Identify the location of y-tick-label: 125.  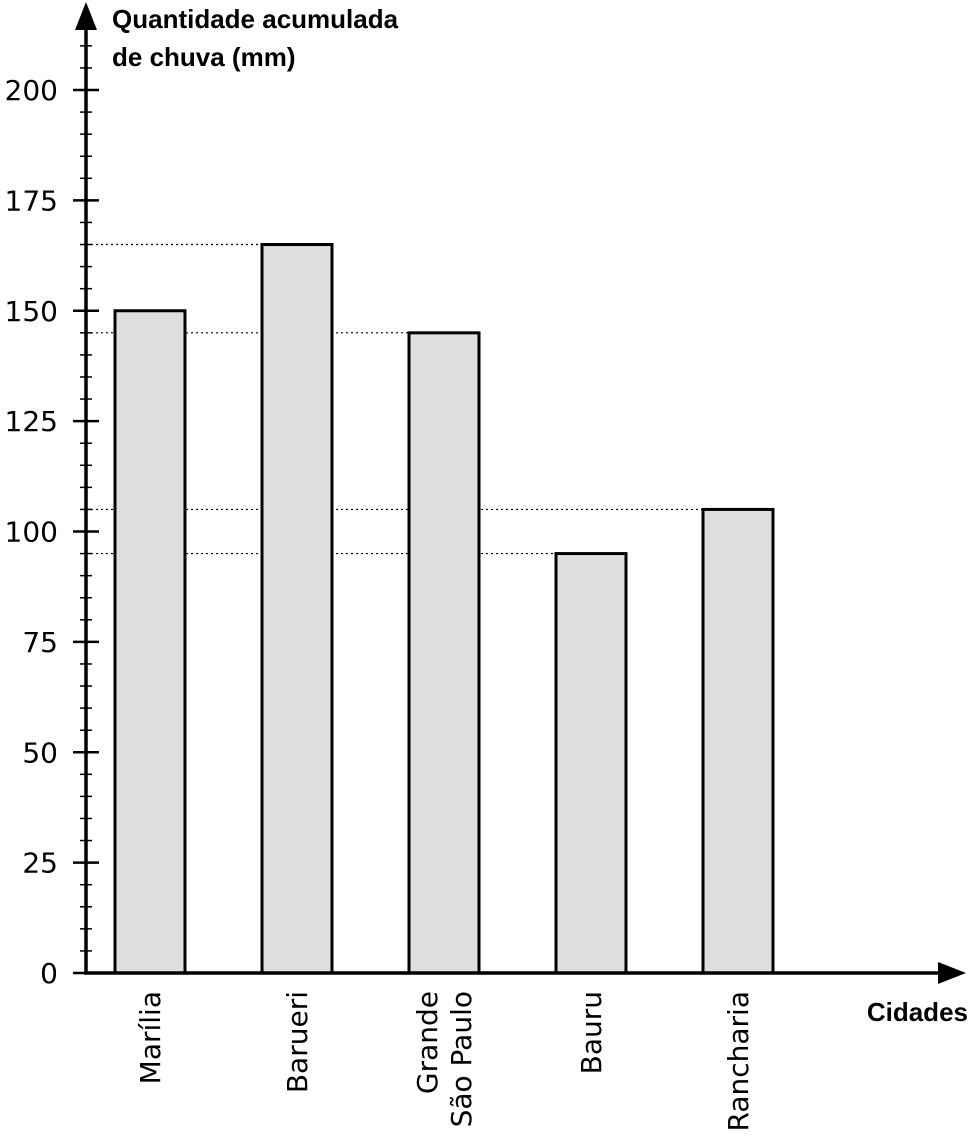
(31, 421).